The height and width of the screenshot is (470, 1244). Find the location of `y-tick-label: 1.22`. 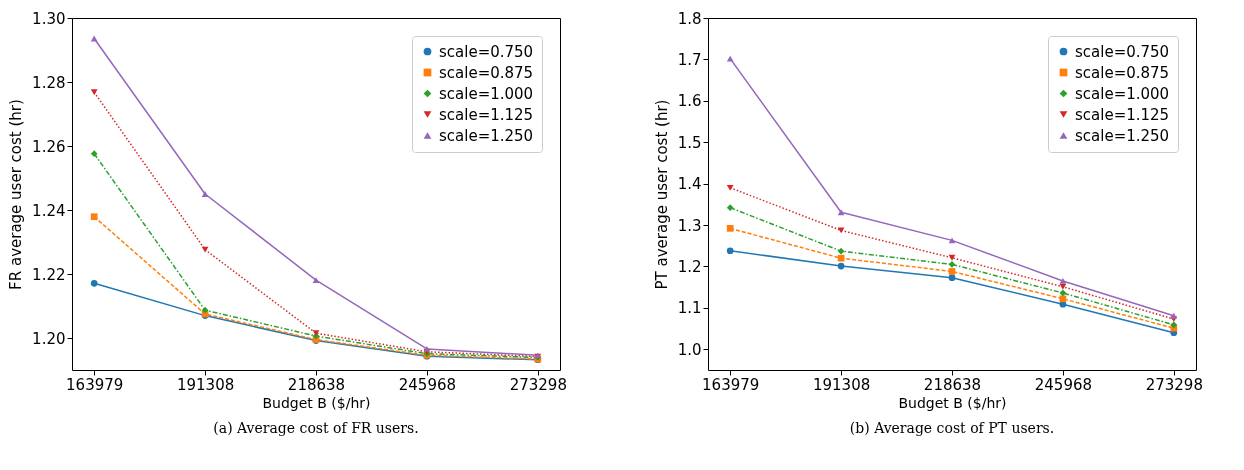

y-tick-label: 1.22 is located at coordinates (49, 274).